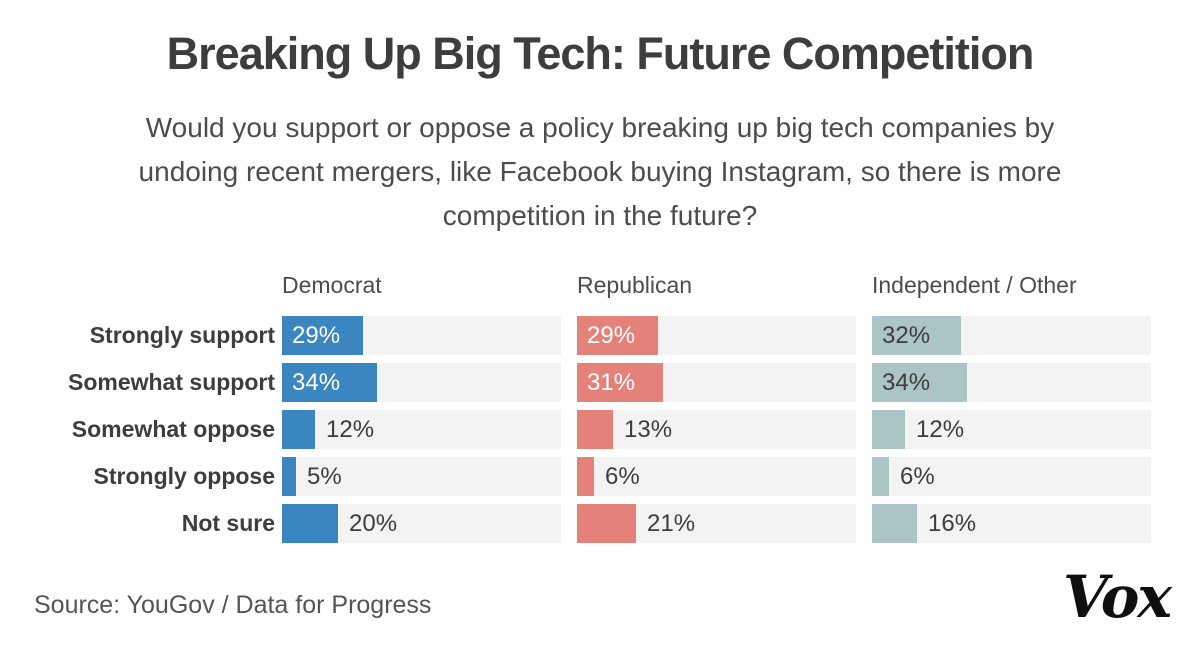 This screenshot has height=660, width=1200. I want to click on category-label: Somewhat support, so click(171, 382).